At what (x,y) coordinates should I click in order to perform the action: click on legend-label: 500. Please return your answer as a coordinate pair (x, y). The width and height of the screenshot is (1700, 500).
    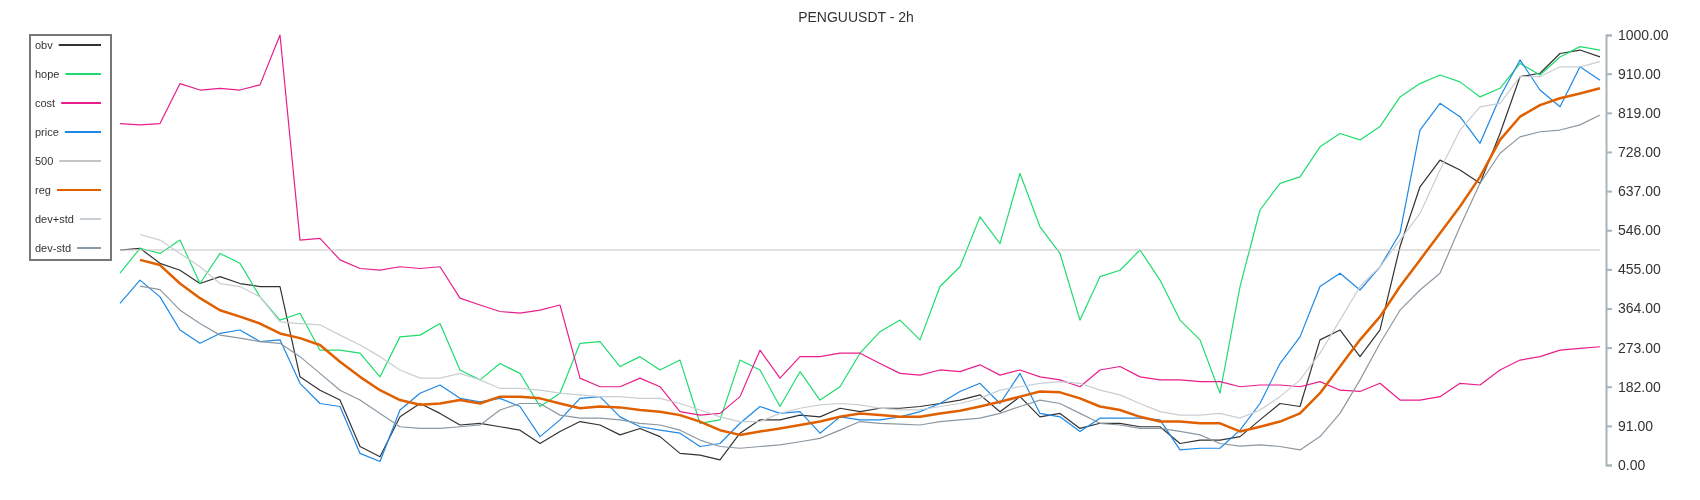
    Looking at the image, I should click on (44, 161).